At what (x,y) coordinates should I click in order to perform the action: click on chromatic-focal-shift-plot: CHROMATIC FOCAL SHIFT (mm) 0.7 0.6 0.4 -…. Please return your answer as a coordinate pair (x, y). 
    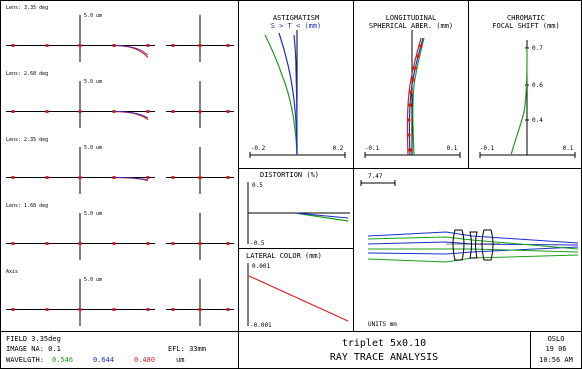
    Looking at the image, I should click on (527, 86).